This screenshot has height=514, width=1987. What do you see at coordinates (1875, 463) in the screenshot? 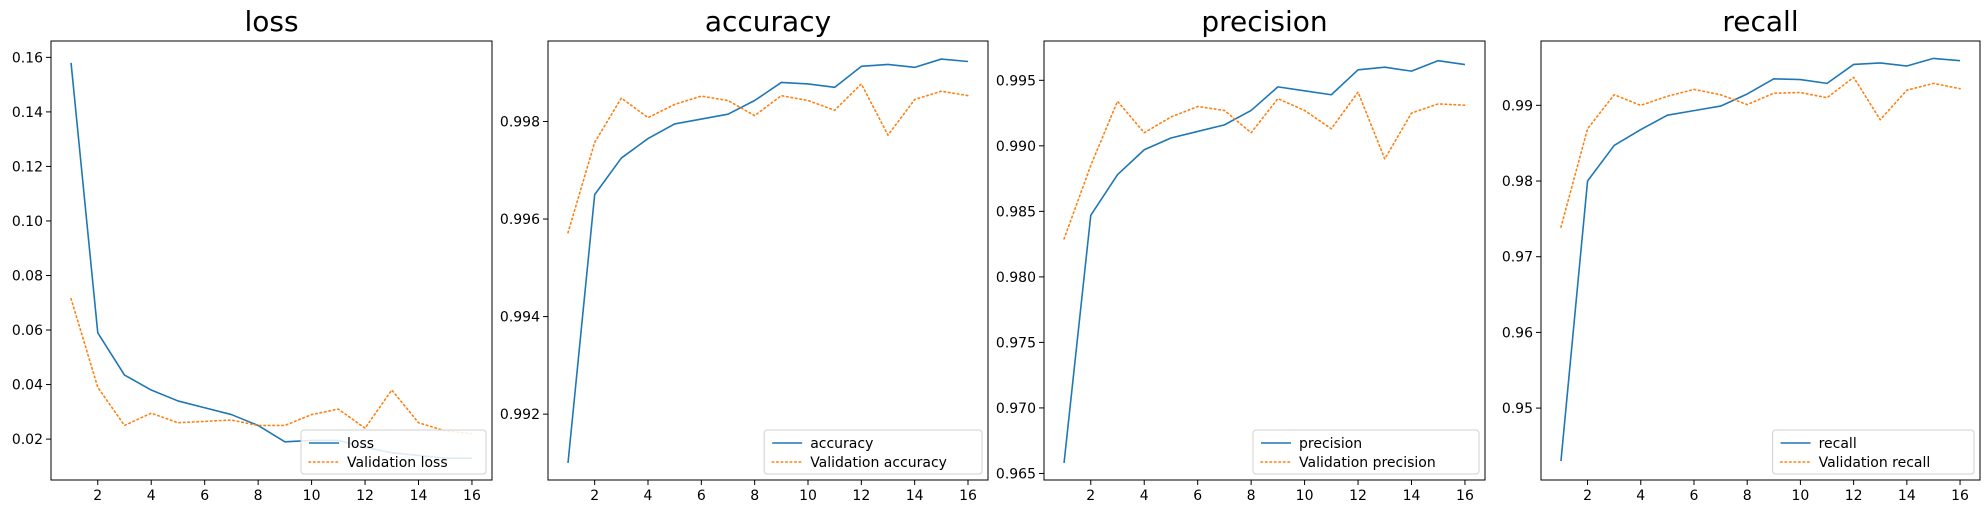
I see `legend-label: Validation recall` at bounding box center [1875, 463].